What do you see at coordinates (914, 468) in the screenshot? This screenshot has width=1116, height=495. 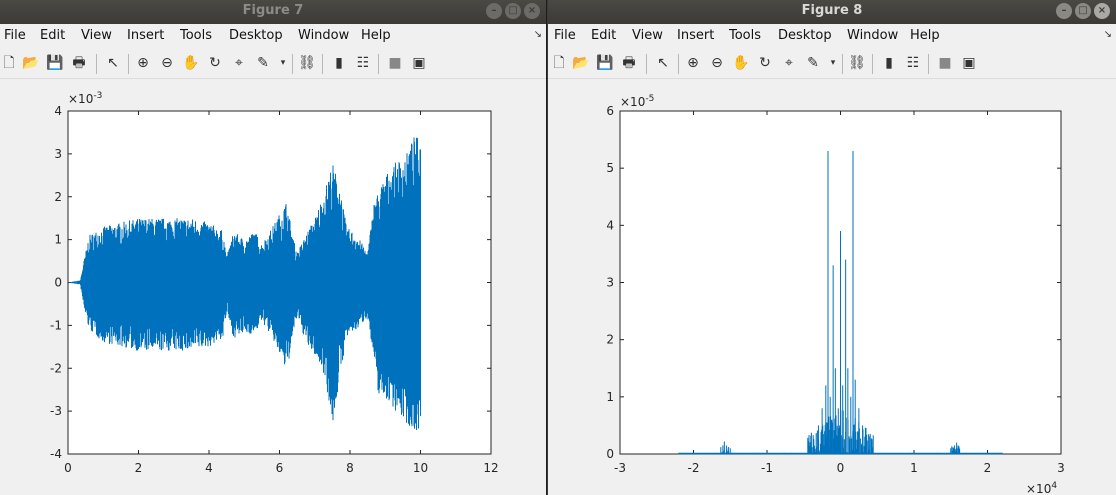 I see `x-tick-label: 1` at bounding box center [914, 468].